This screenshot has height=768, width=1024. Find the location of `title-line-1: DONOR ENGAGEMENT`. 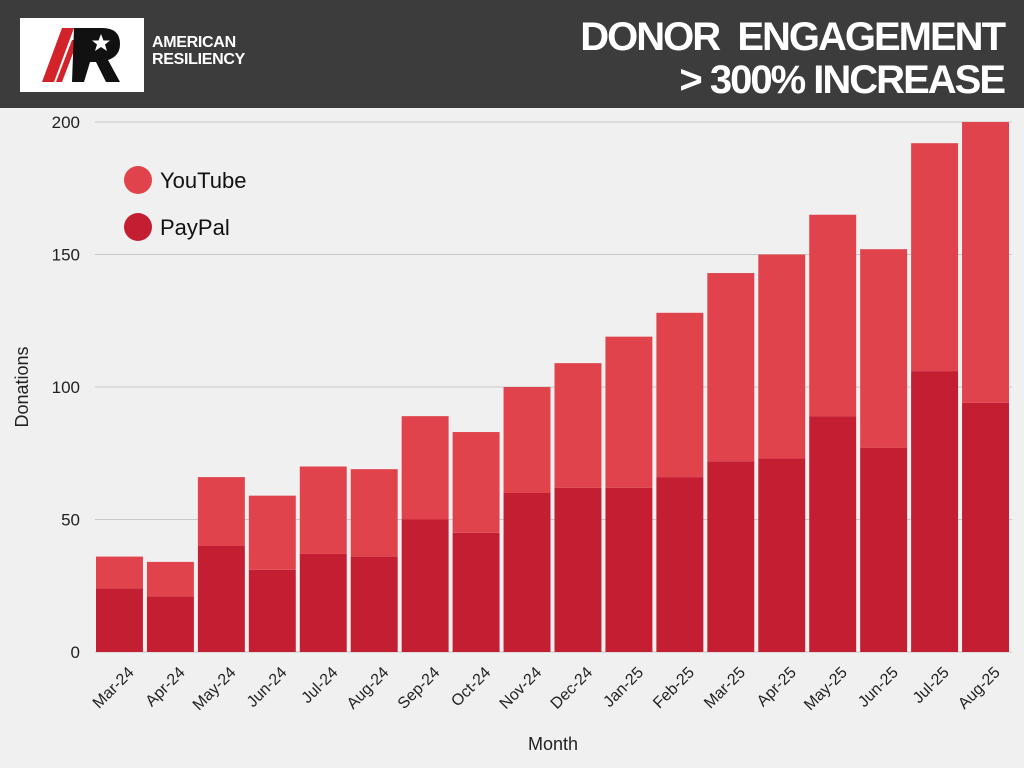

title-line-1: DONOR ENGAGEMENT is located at coordinates (793, 37).